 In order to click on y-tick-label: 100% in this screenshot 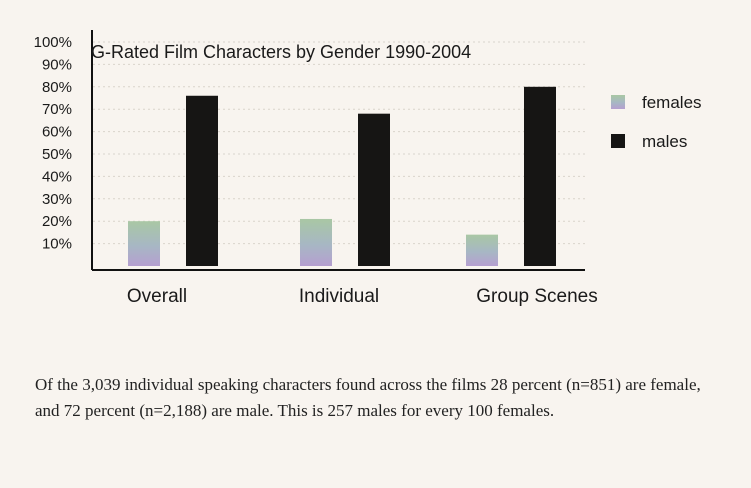, I will do `click(53, 42)`.